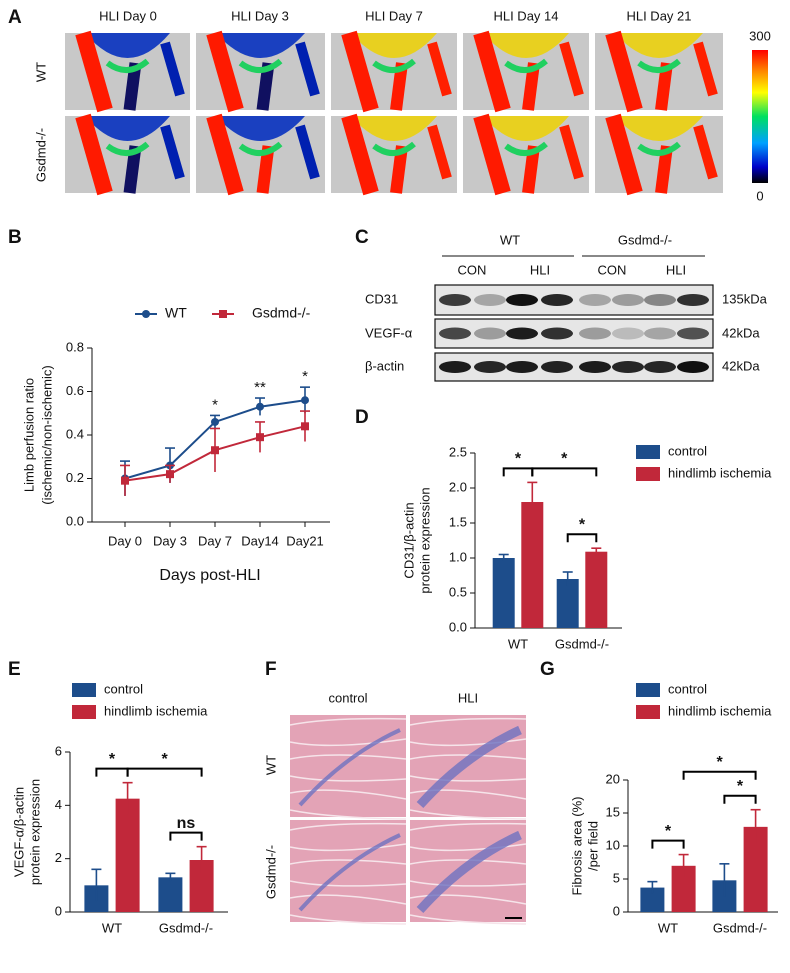 This screenshot has width=790, height=973. I want to click on panel-letter: D, so click(362, 417).